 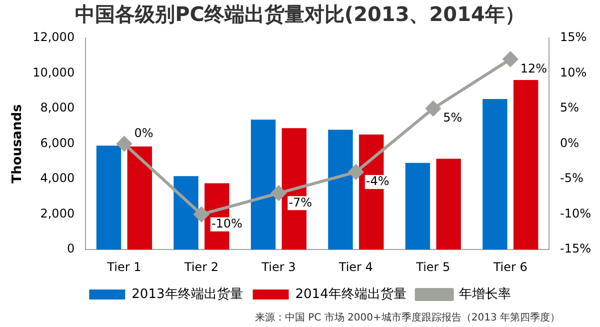 What do you see at coordinates (53, 72) in the screenshot?
I see `y-tick-label: 10,000` at bounding box center [53, 72].